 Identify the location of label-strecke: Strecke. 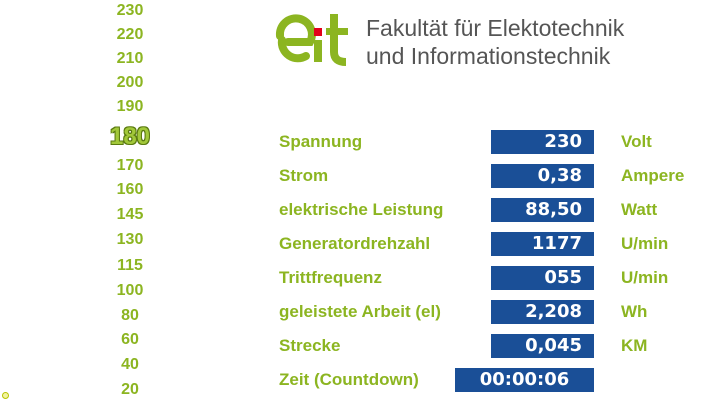
(310, 345).